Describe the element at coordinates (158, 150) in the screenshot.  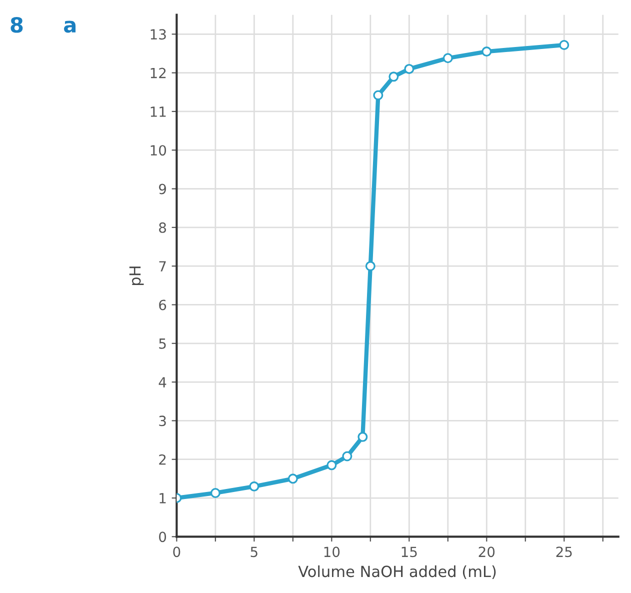
I see `y-tick-label: 10` at that location.